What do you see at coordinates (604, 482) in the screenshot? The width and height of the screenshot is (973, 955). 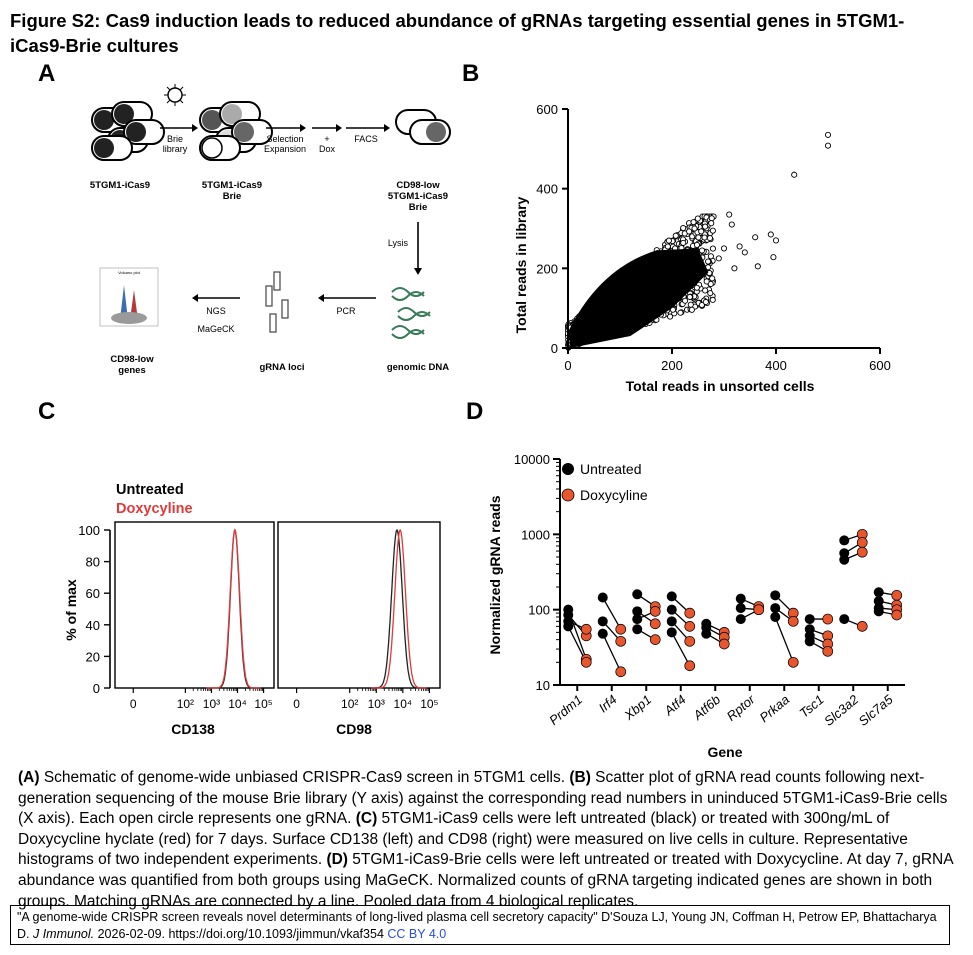 I see `legend: Untreated Doxycyline` at bounding box center [604, 482].